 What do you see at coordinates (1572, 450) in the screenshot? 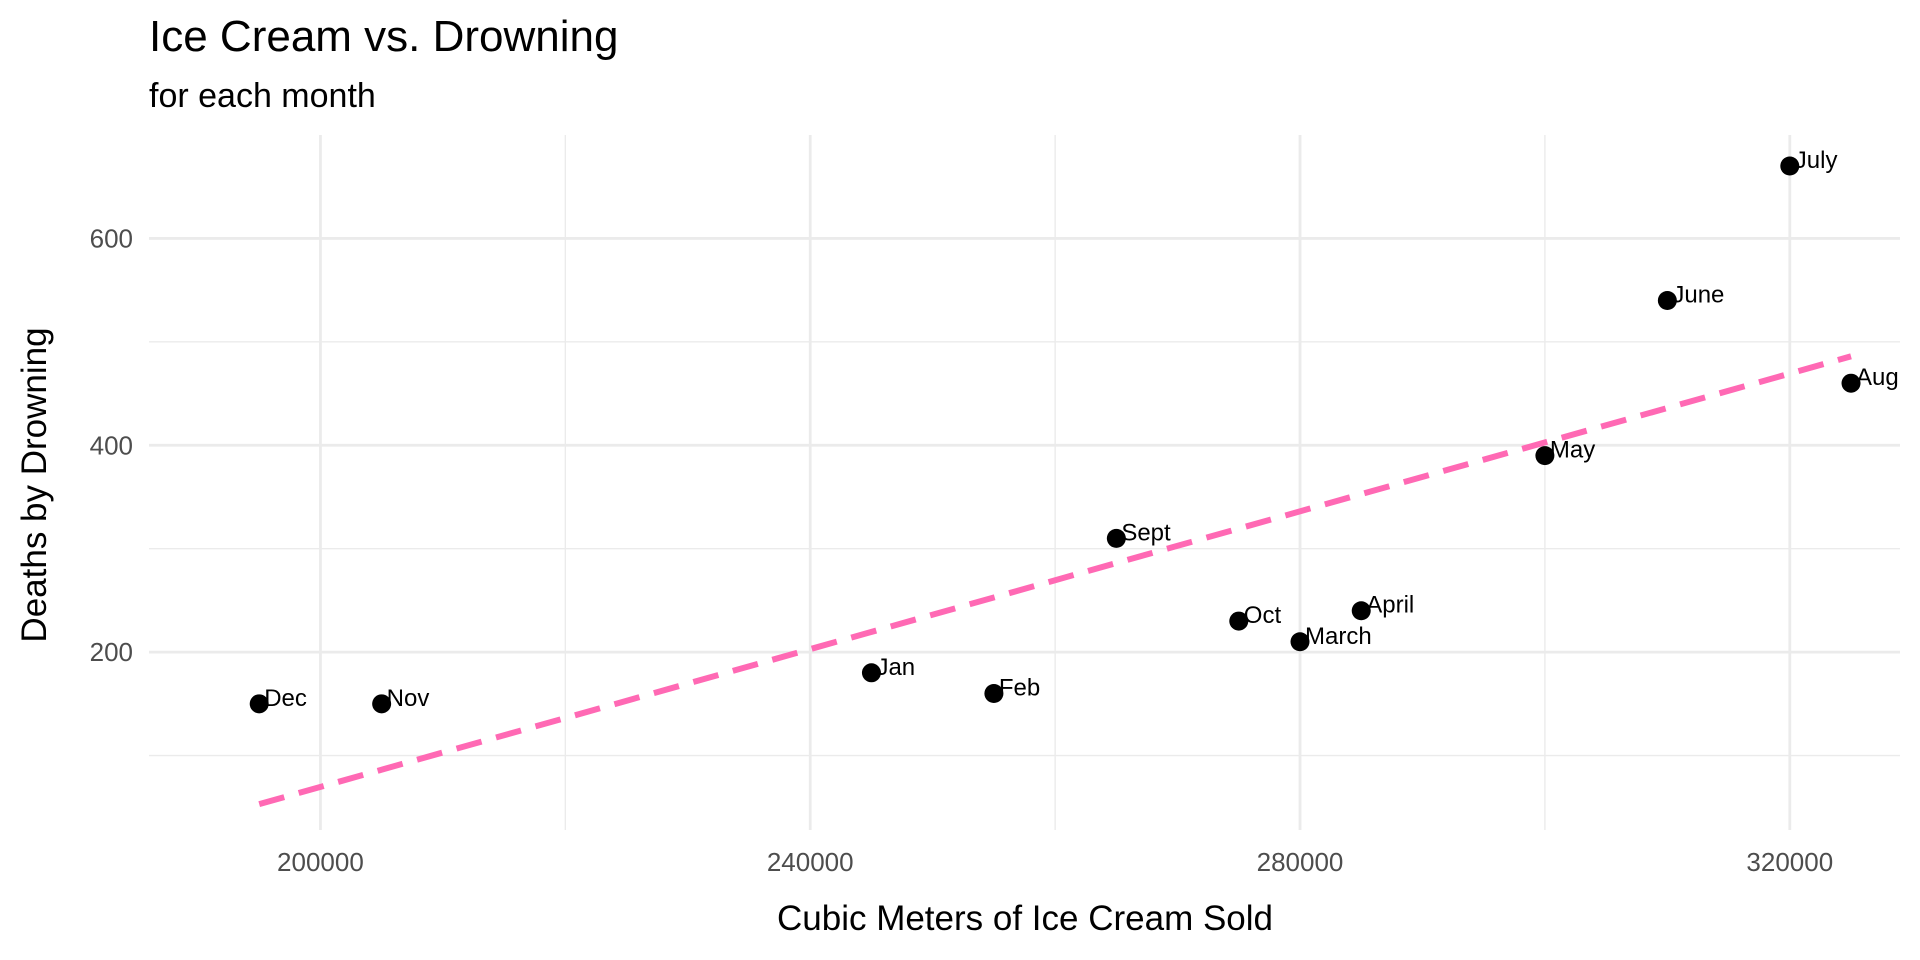
I see `point-label: May` at bounding box center [1572, 450].